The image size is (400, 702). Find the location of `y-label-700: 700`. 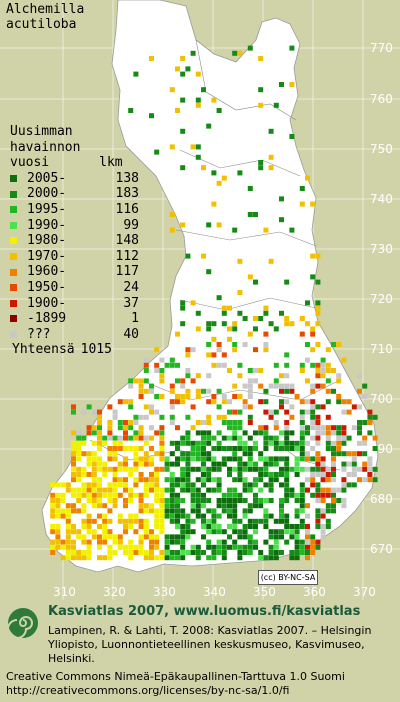

y-label-700: 700 is located at coordinates (381, 399).